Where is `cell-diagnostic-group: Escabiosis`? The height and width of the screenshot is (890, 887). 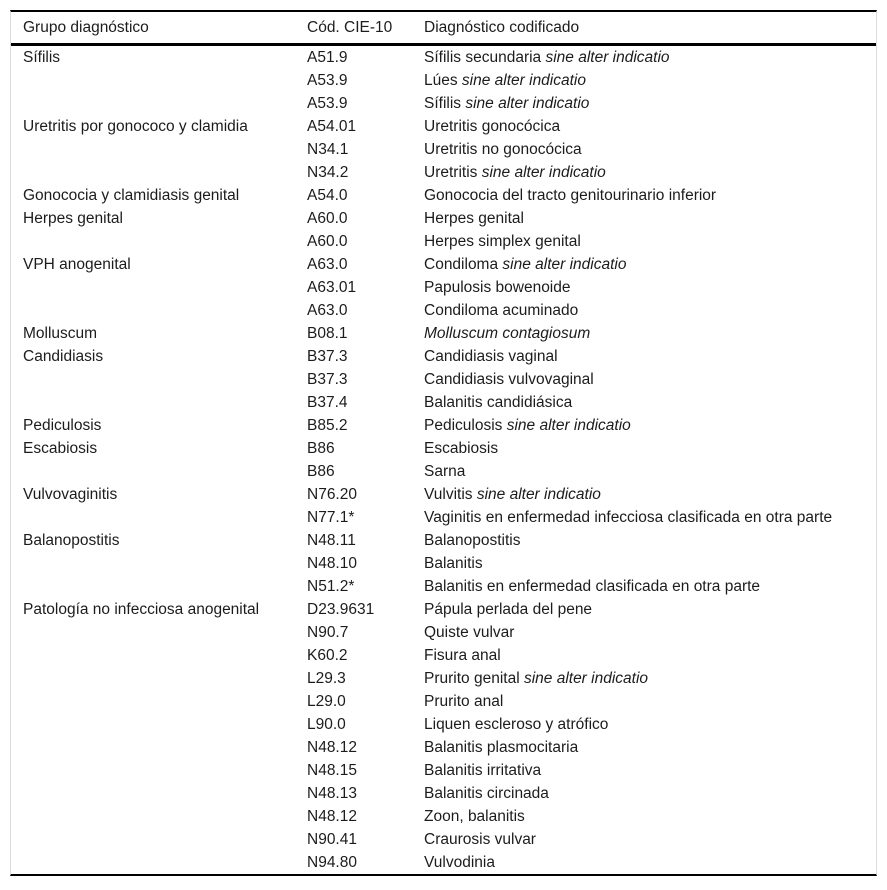 cell-diagnostic-group: Escabiosis is located at coordinates (60, 448).